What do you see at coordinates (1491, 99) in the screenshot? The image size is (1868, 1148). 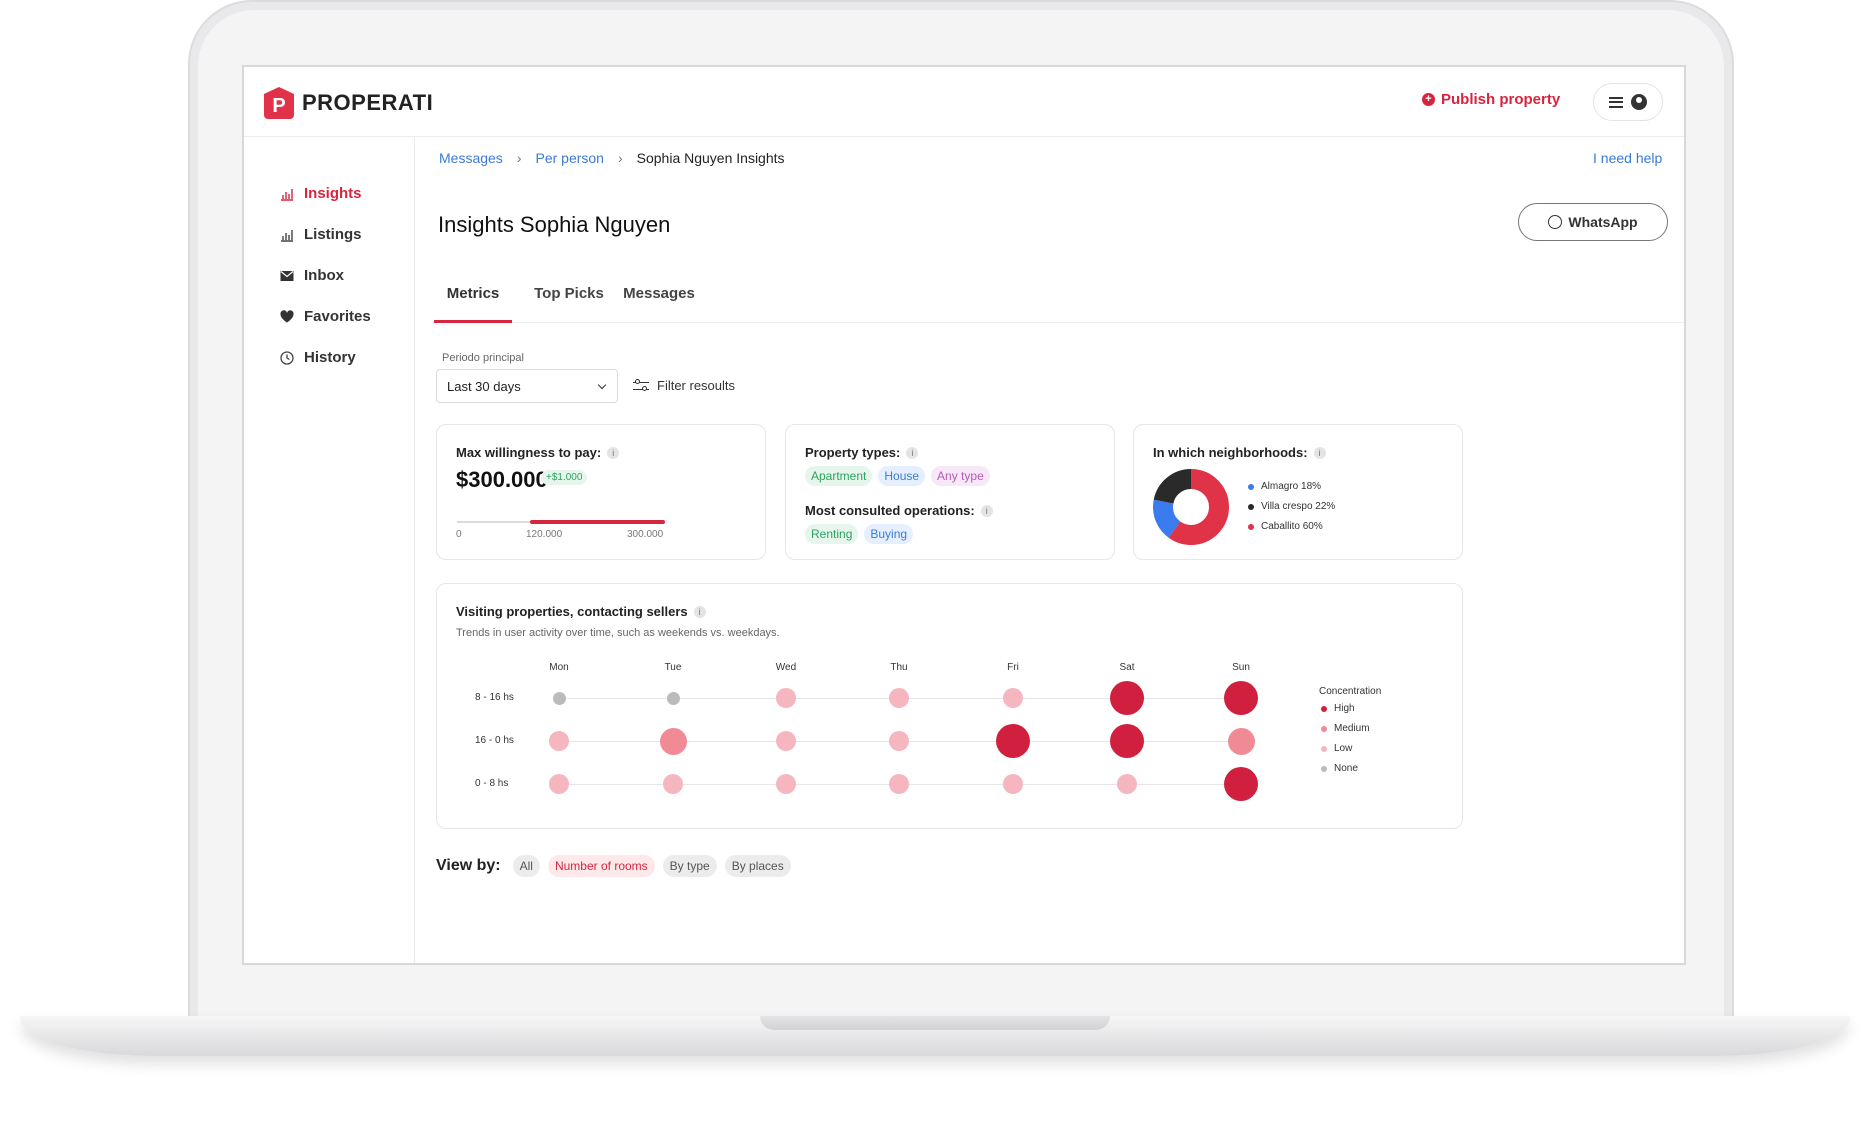 I see `publish-property-button: + Publish property` at bounding box center [1491, 99].